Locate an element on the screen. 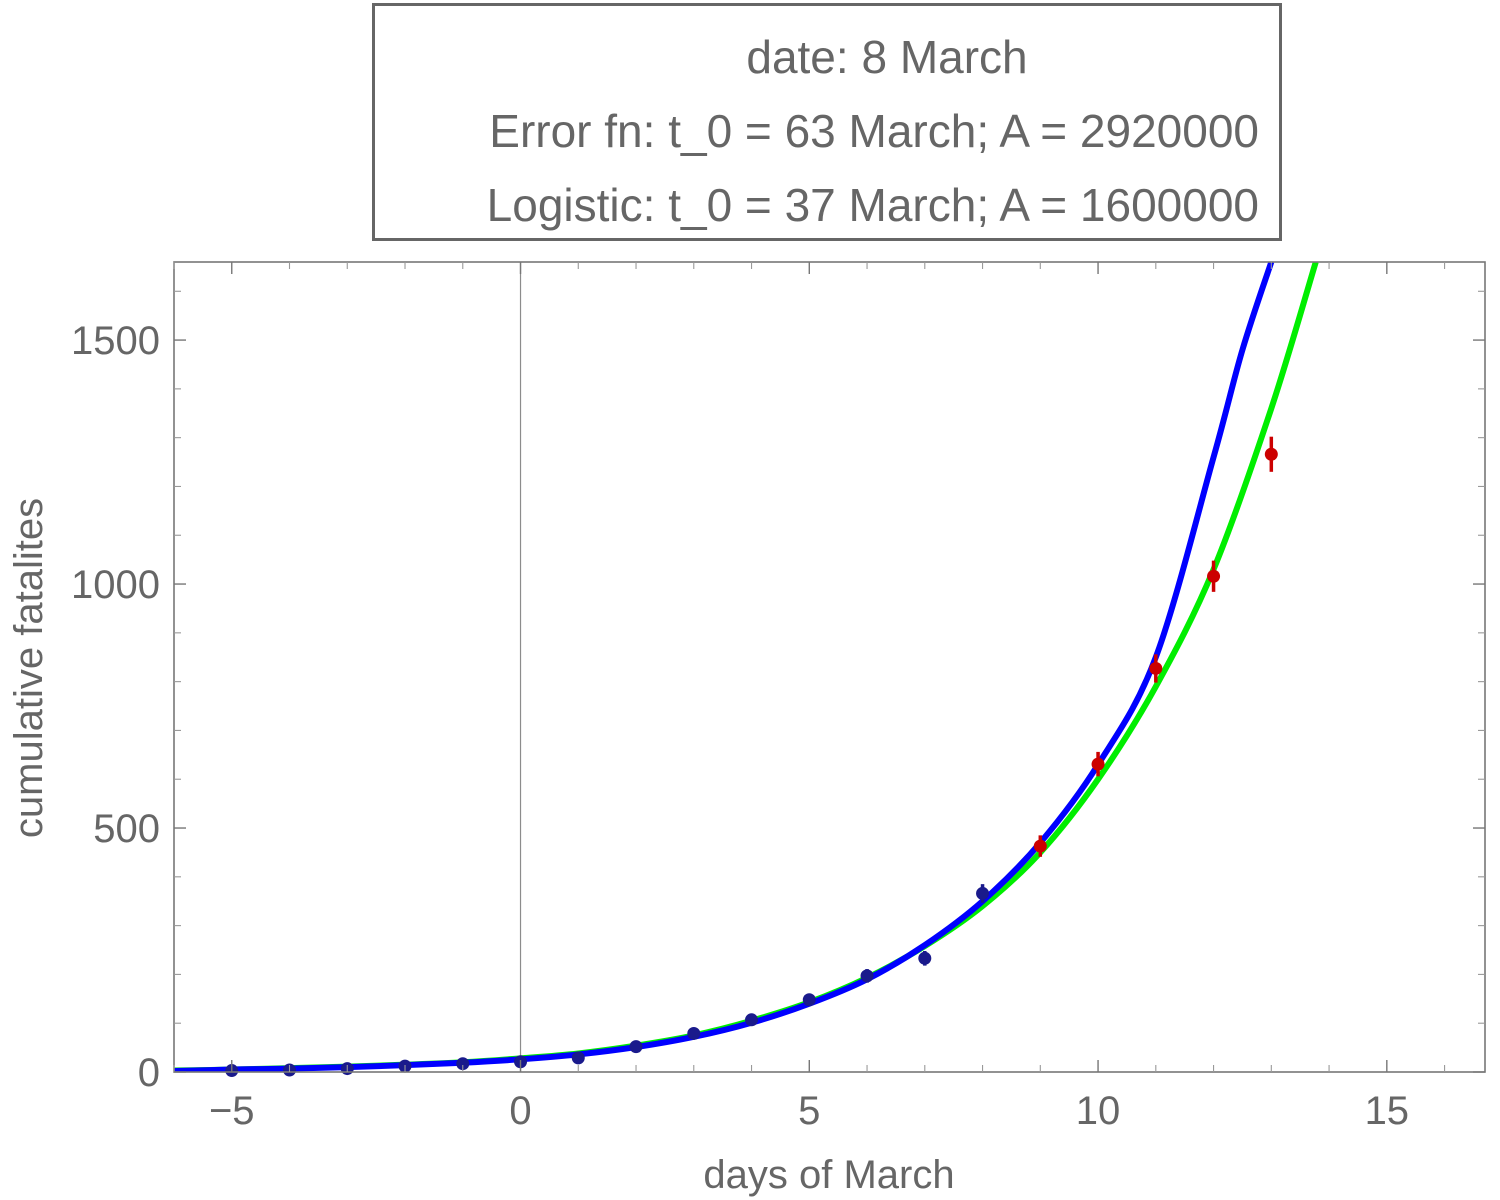  legend-logistic-line: Logistic: t_0 = 37 March; A = 1600000 is located at coordinates (872, 205).